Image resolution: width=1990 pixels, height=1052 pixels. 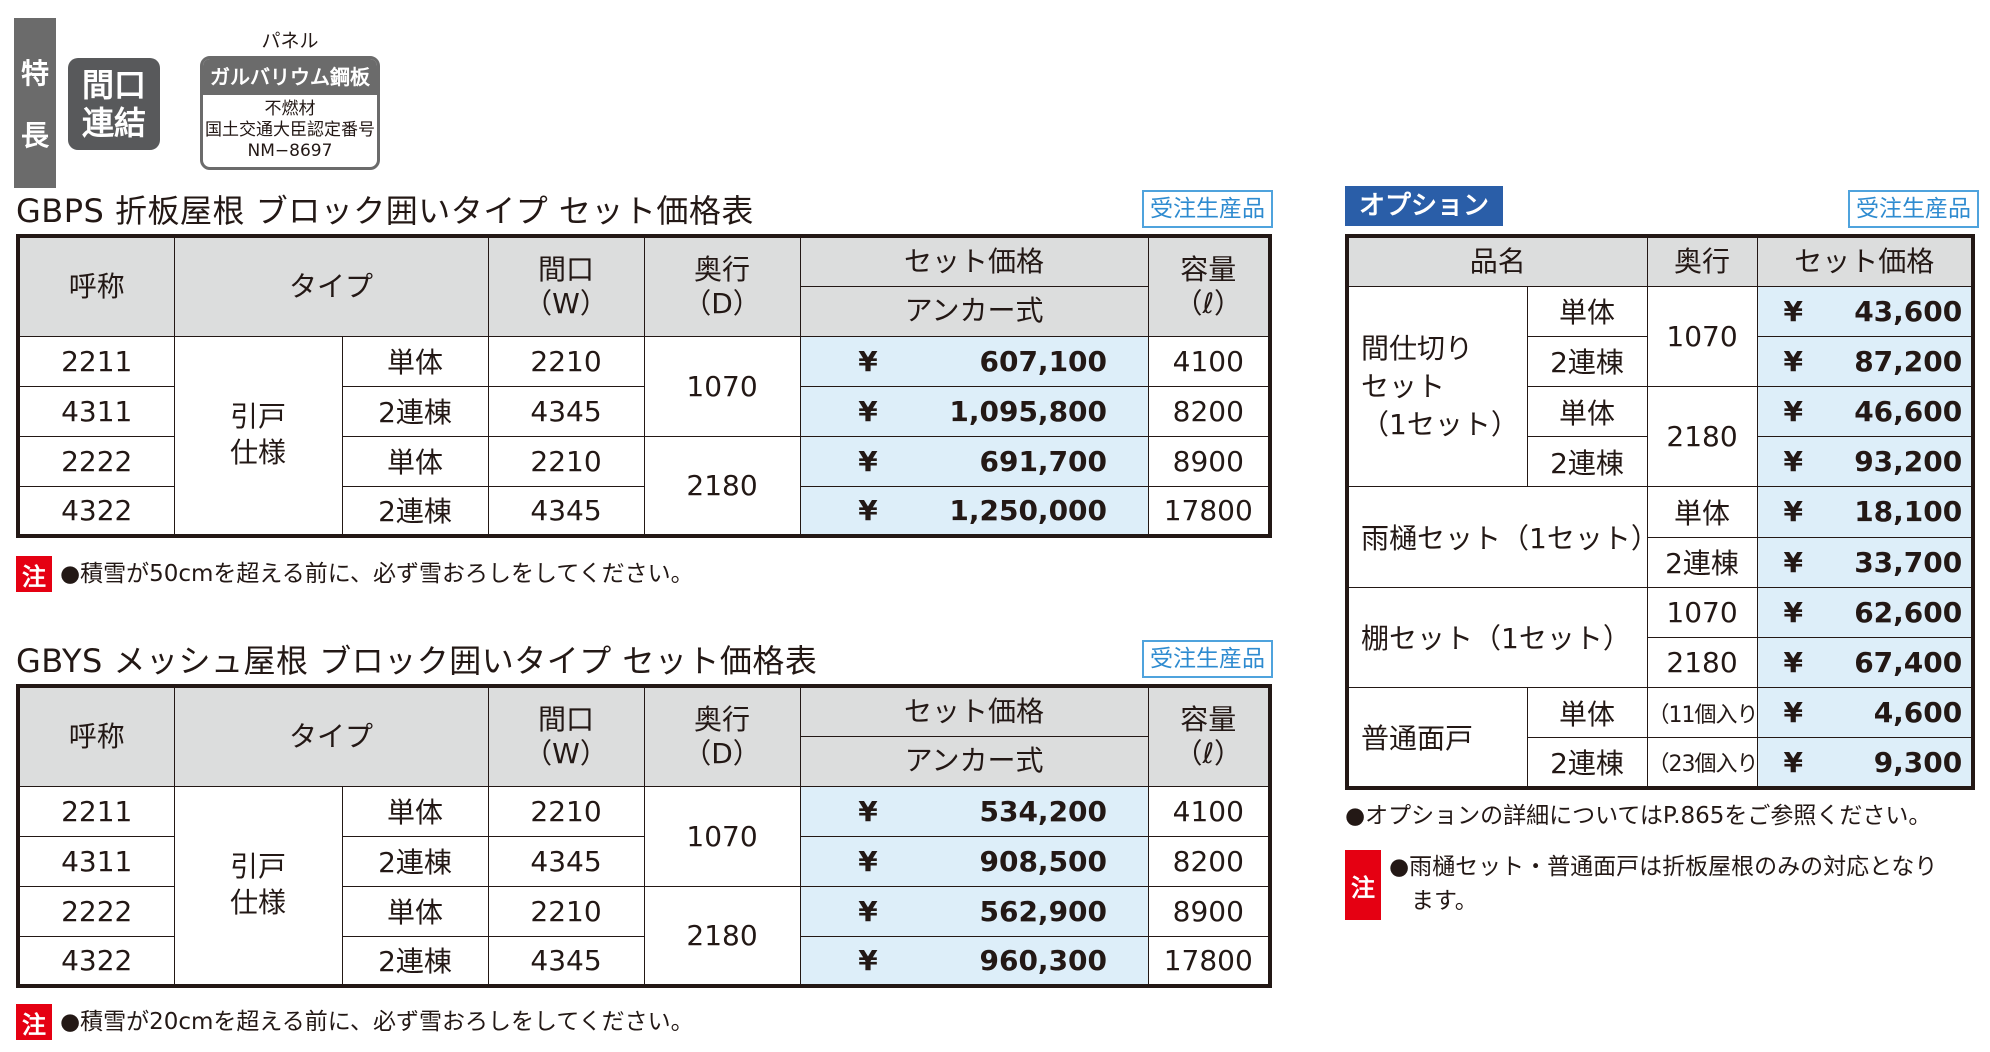 What do you see at coordinates (1209, 511) in the screenshot?
I see `table1-row4-capacity: 17800` at bounding box center [1209, 511].